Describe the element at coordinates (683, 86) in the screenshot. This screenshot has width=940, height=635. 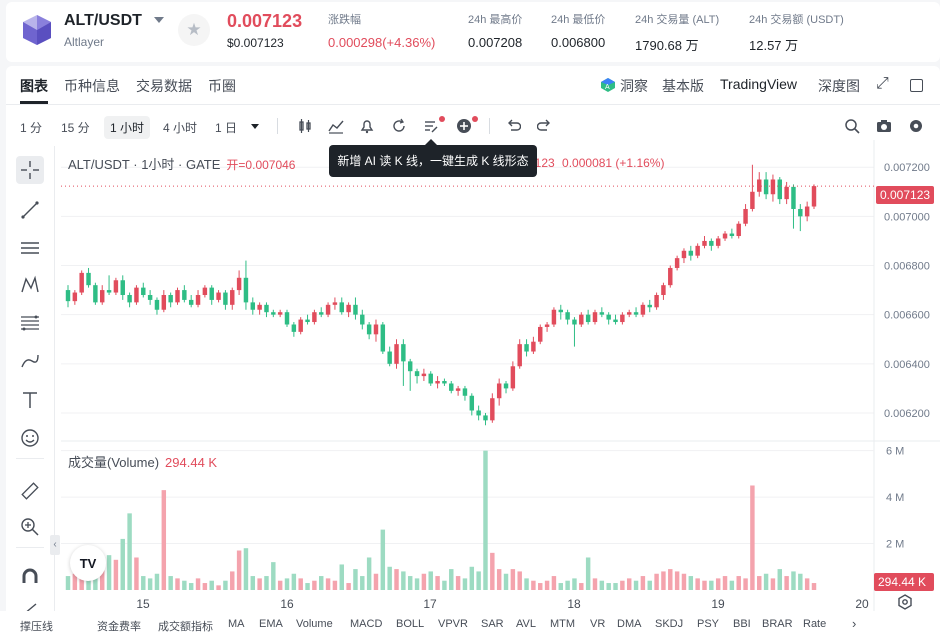
I see `basic-view-tab: 基本版` at that location.